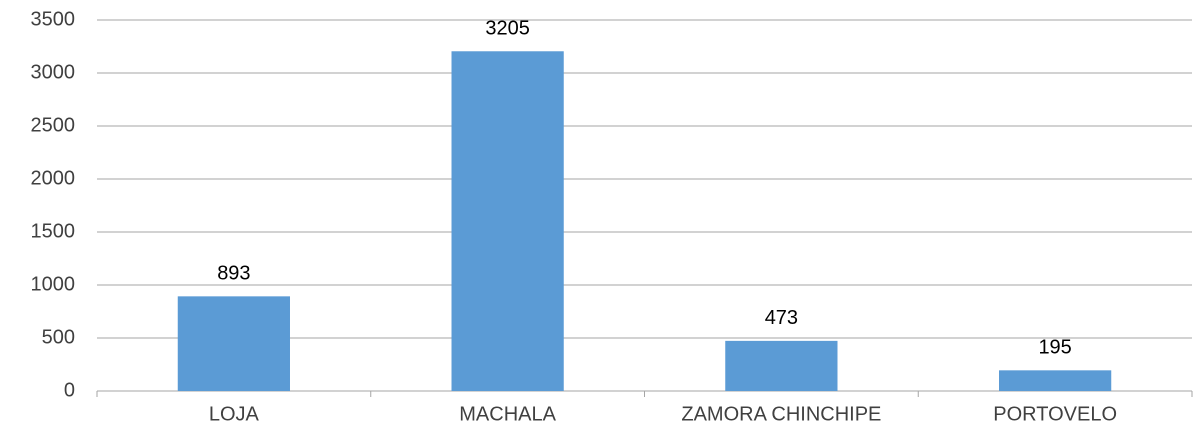  What do you see at coordinates (53, 178) in the screenshot?
I see `y-tick-label: 2000` at bounding box center [53, 178].